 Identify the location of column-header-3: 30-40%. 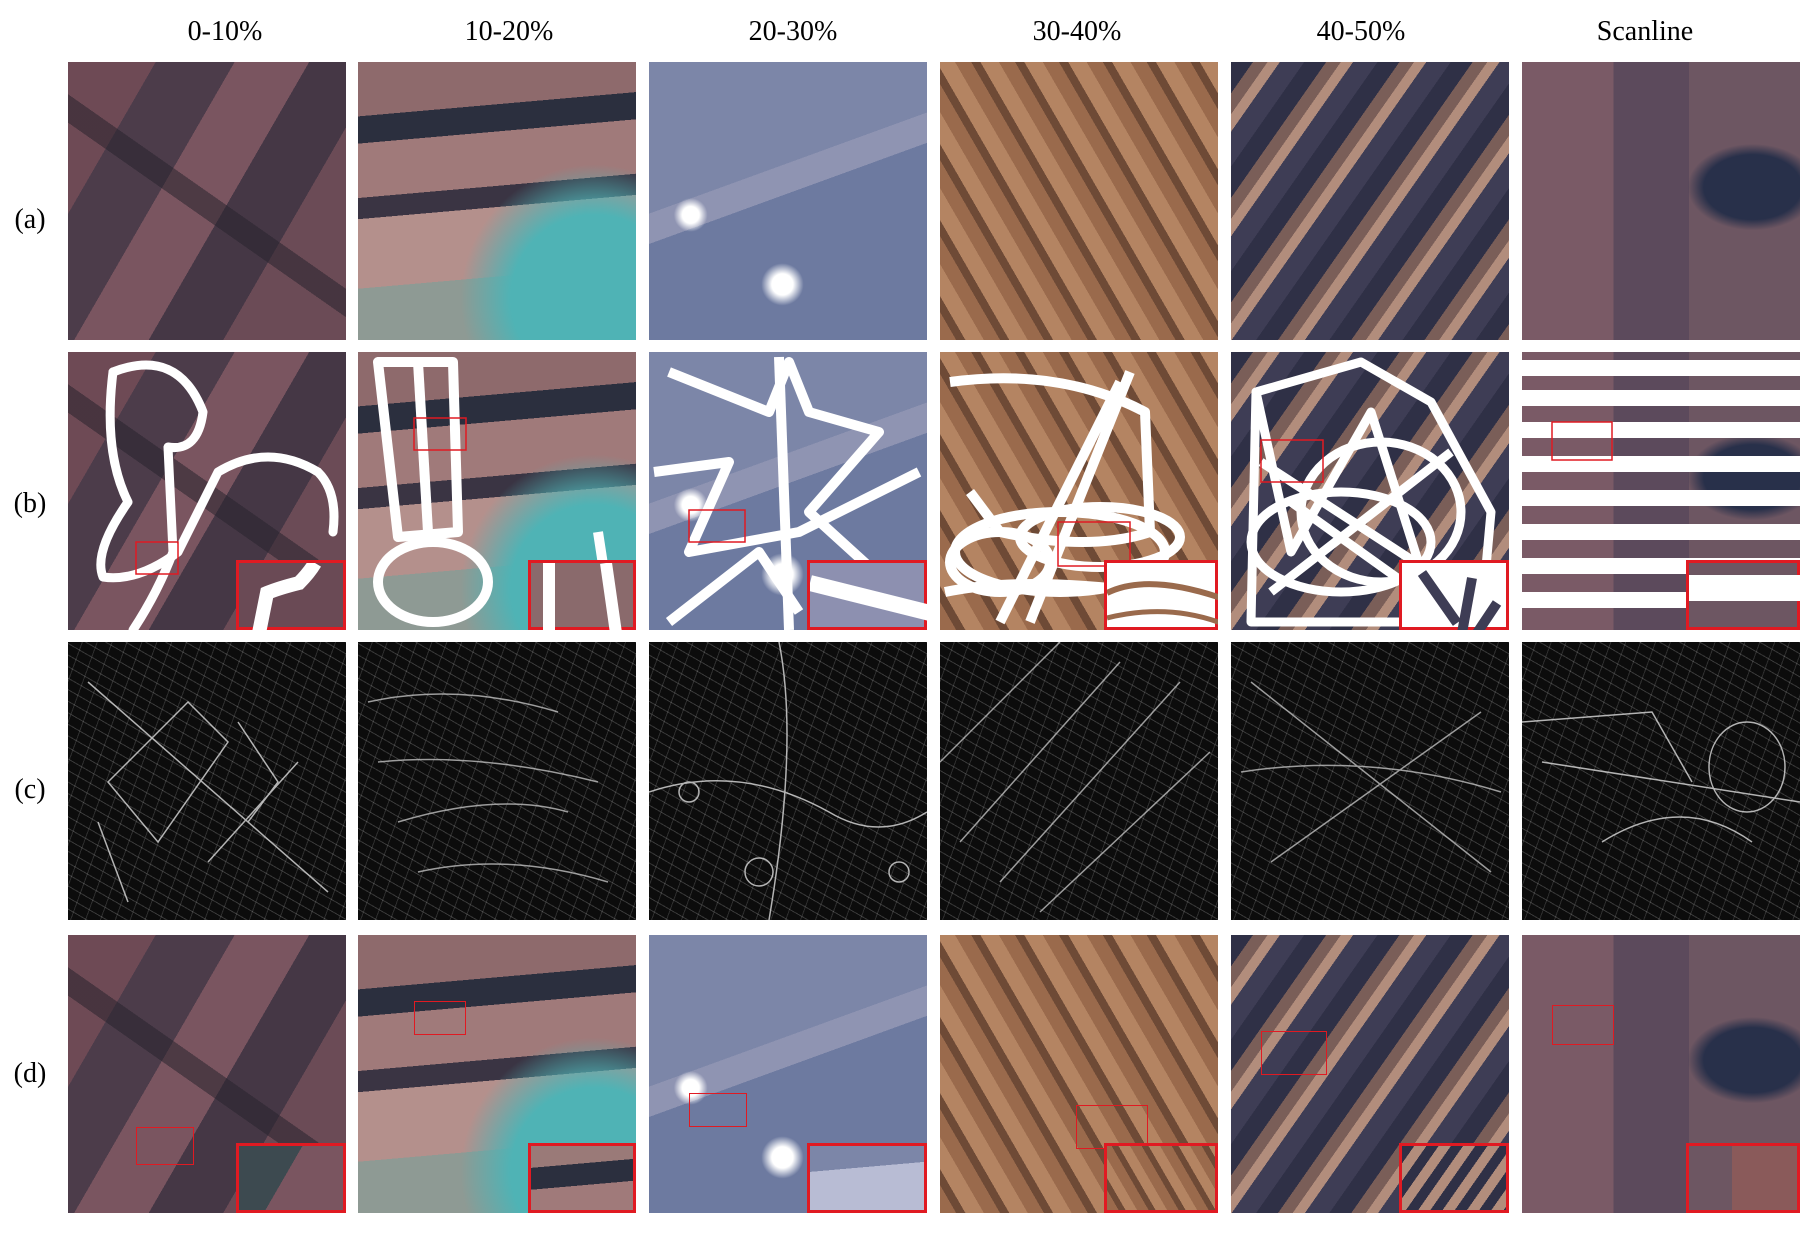
(1077, 31).